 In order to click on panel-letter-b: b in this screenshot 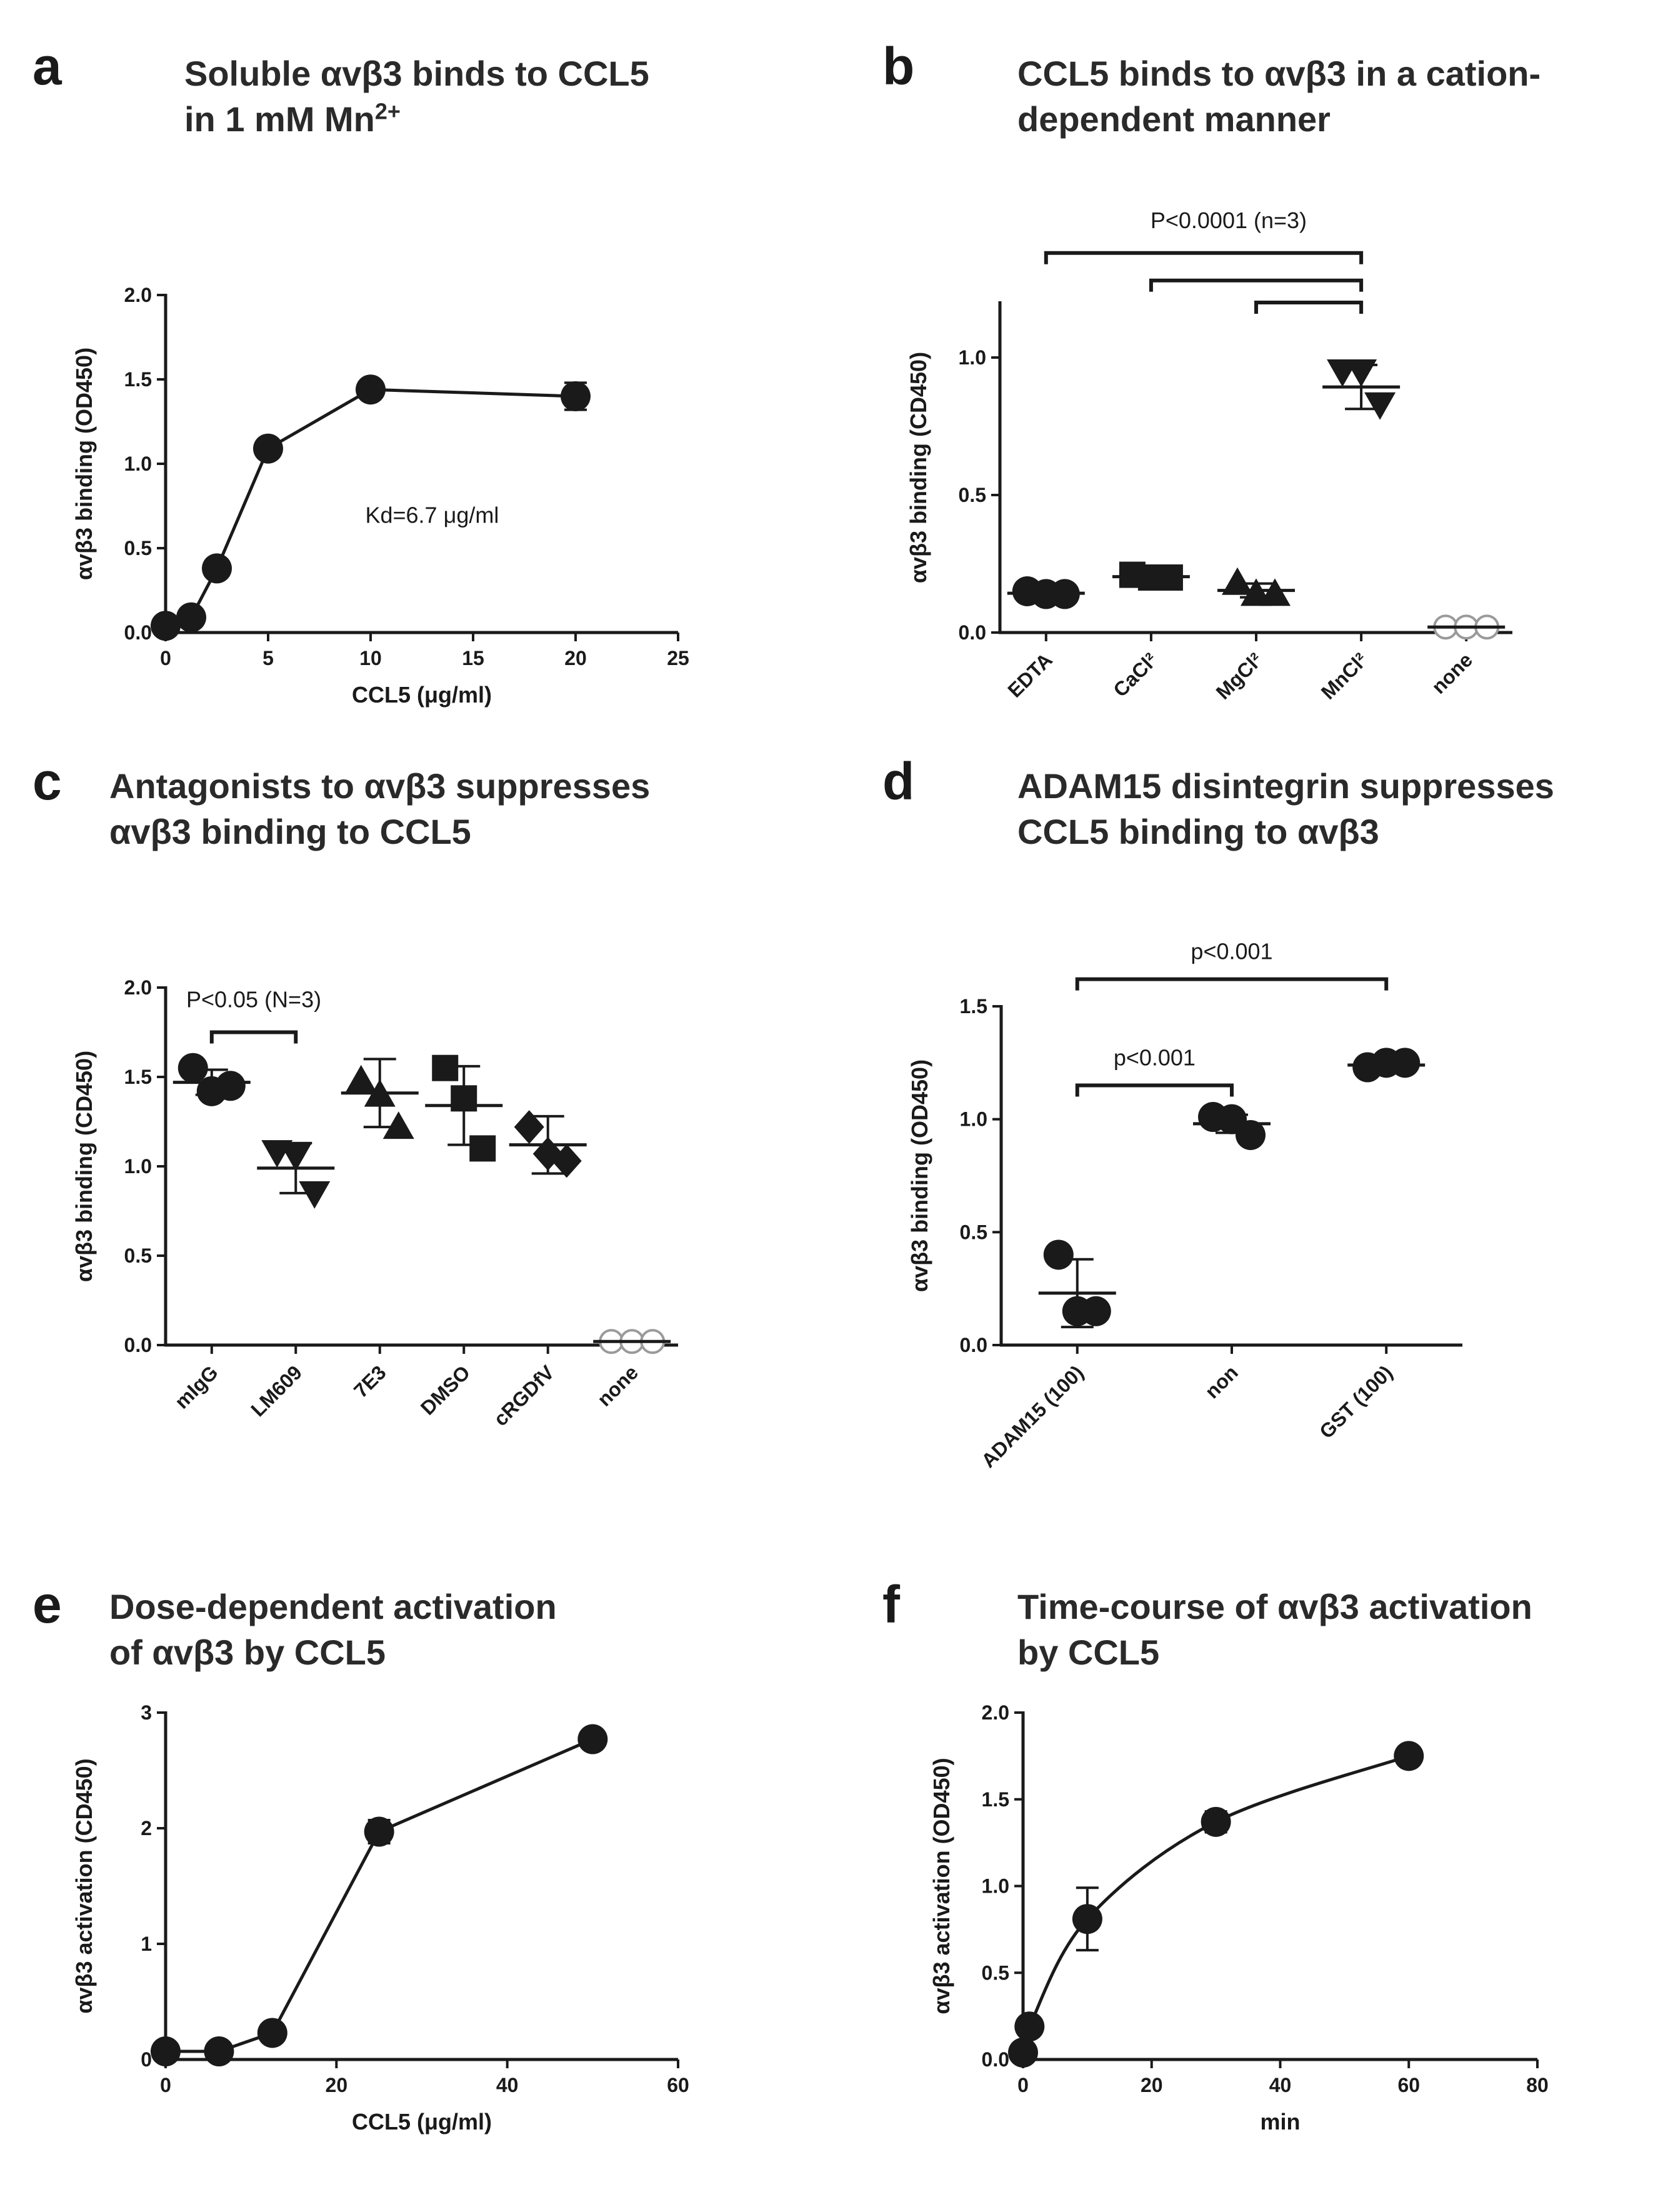, I will do `click(898, 66)`.